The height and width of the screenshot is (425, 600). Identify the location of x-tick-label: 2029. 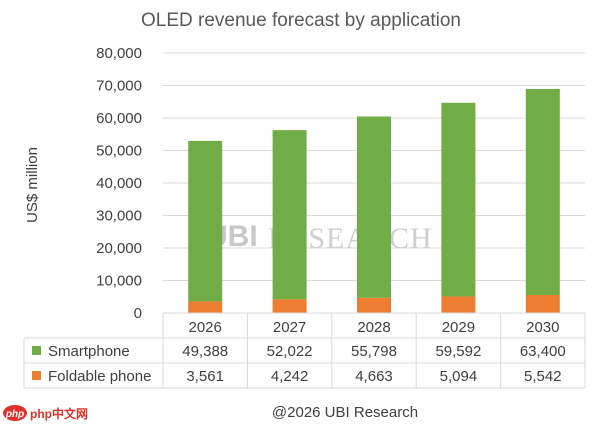
(458, 327).